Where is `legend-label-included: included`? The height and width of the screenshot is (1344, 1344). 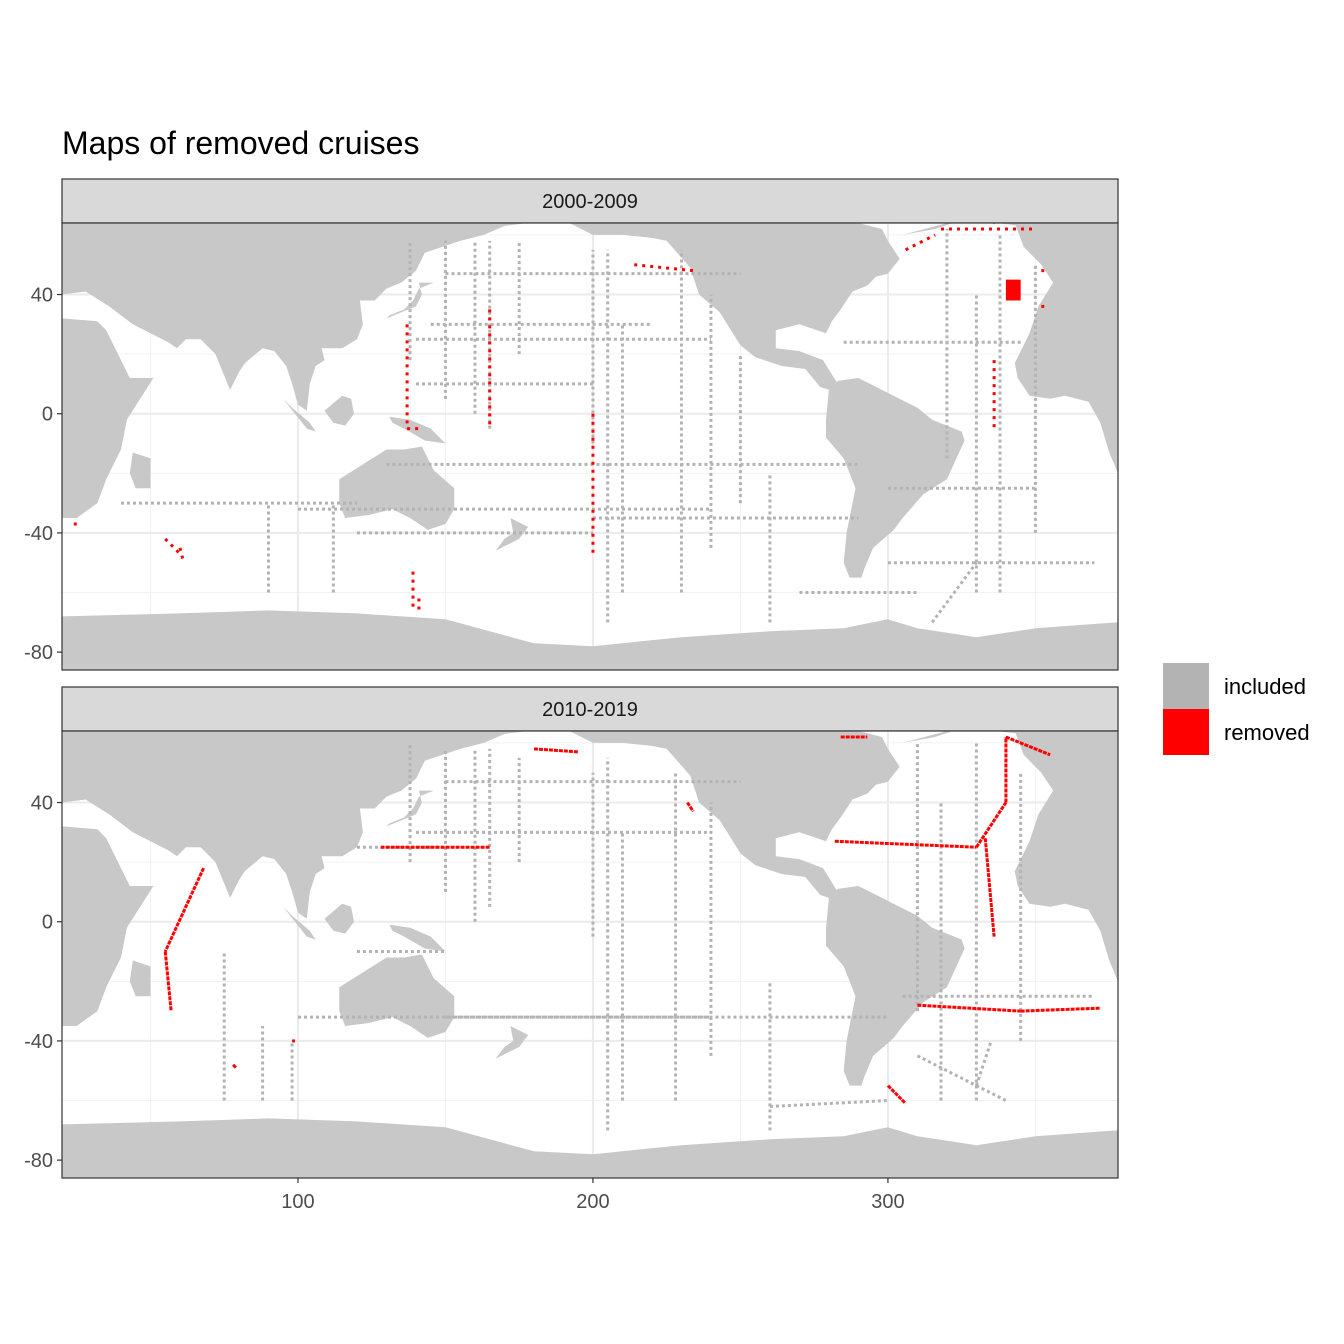 legend-label-included: included is located at coordinates (1265, 686).